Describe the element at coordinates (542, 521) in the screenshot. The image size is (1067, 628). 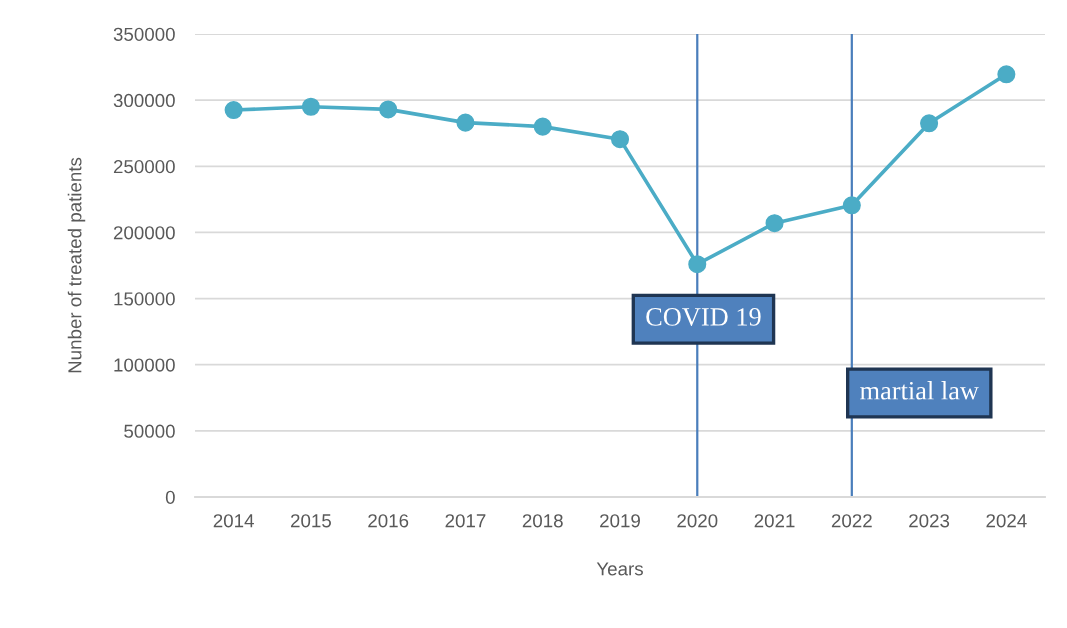
I see `x-tick-label: 2018` at that location.